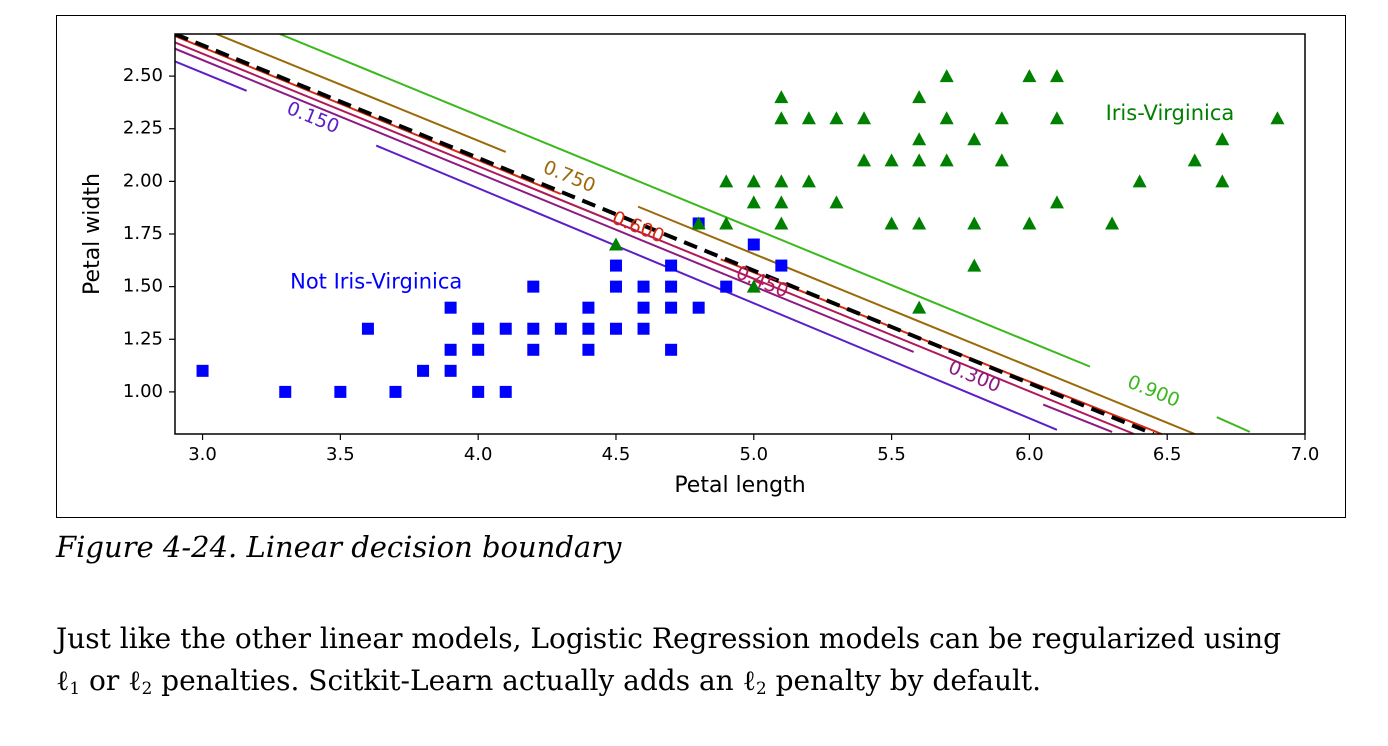  I want to click on x-axis-label: Petal length, so click(739, 485).